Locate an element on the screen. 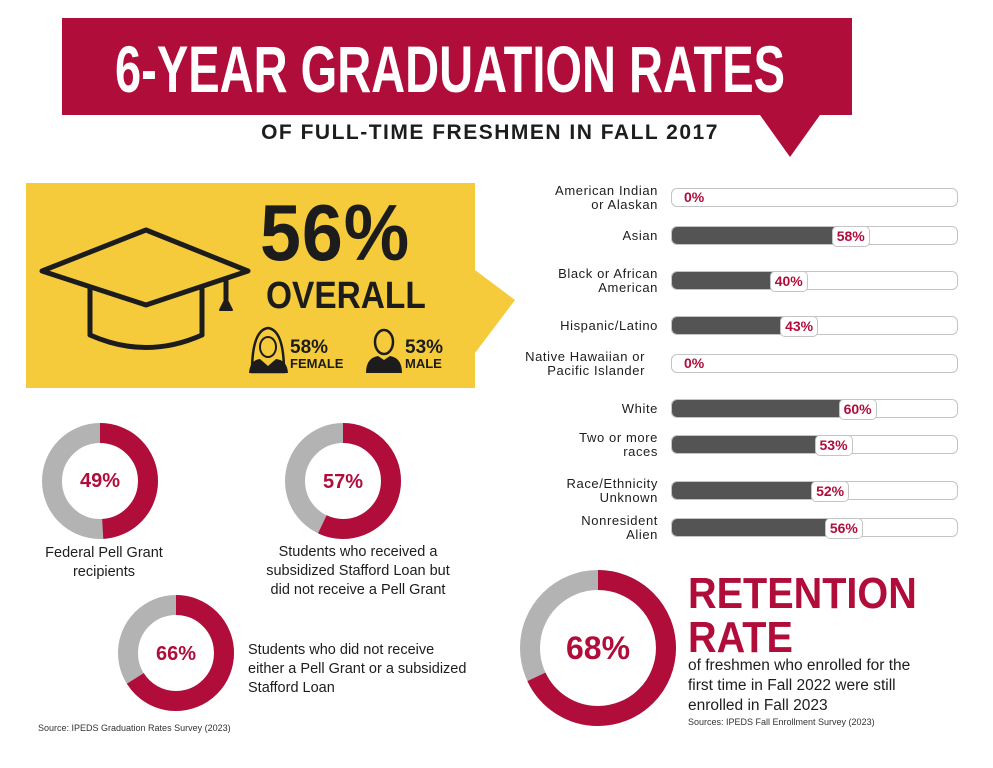 The width and height of the screenshot is (993, 768). pell-rate-label: 49% is located at coordinates (100, 481).